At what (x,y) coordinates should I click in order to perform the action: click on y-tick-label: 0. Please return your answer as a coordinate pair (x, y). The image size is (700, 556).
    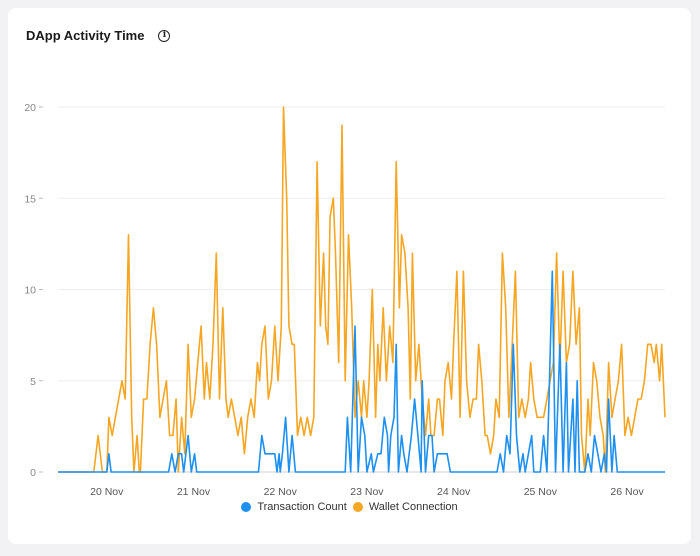
    Looking at the image, I should click on (33, 473).